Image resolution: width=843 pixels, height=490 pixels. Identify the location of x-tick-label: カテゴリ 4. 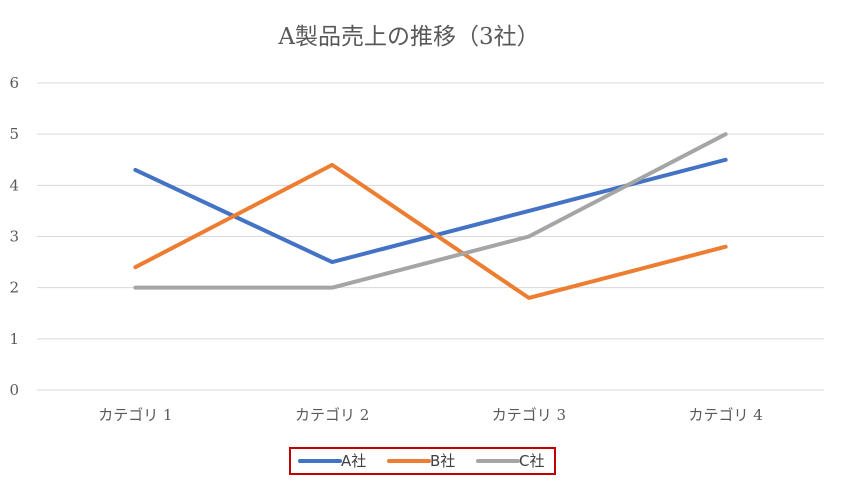
(725, 415).